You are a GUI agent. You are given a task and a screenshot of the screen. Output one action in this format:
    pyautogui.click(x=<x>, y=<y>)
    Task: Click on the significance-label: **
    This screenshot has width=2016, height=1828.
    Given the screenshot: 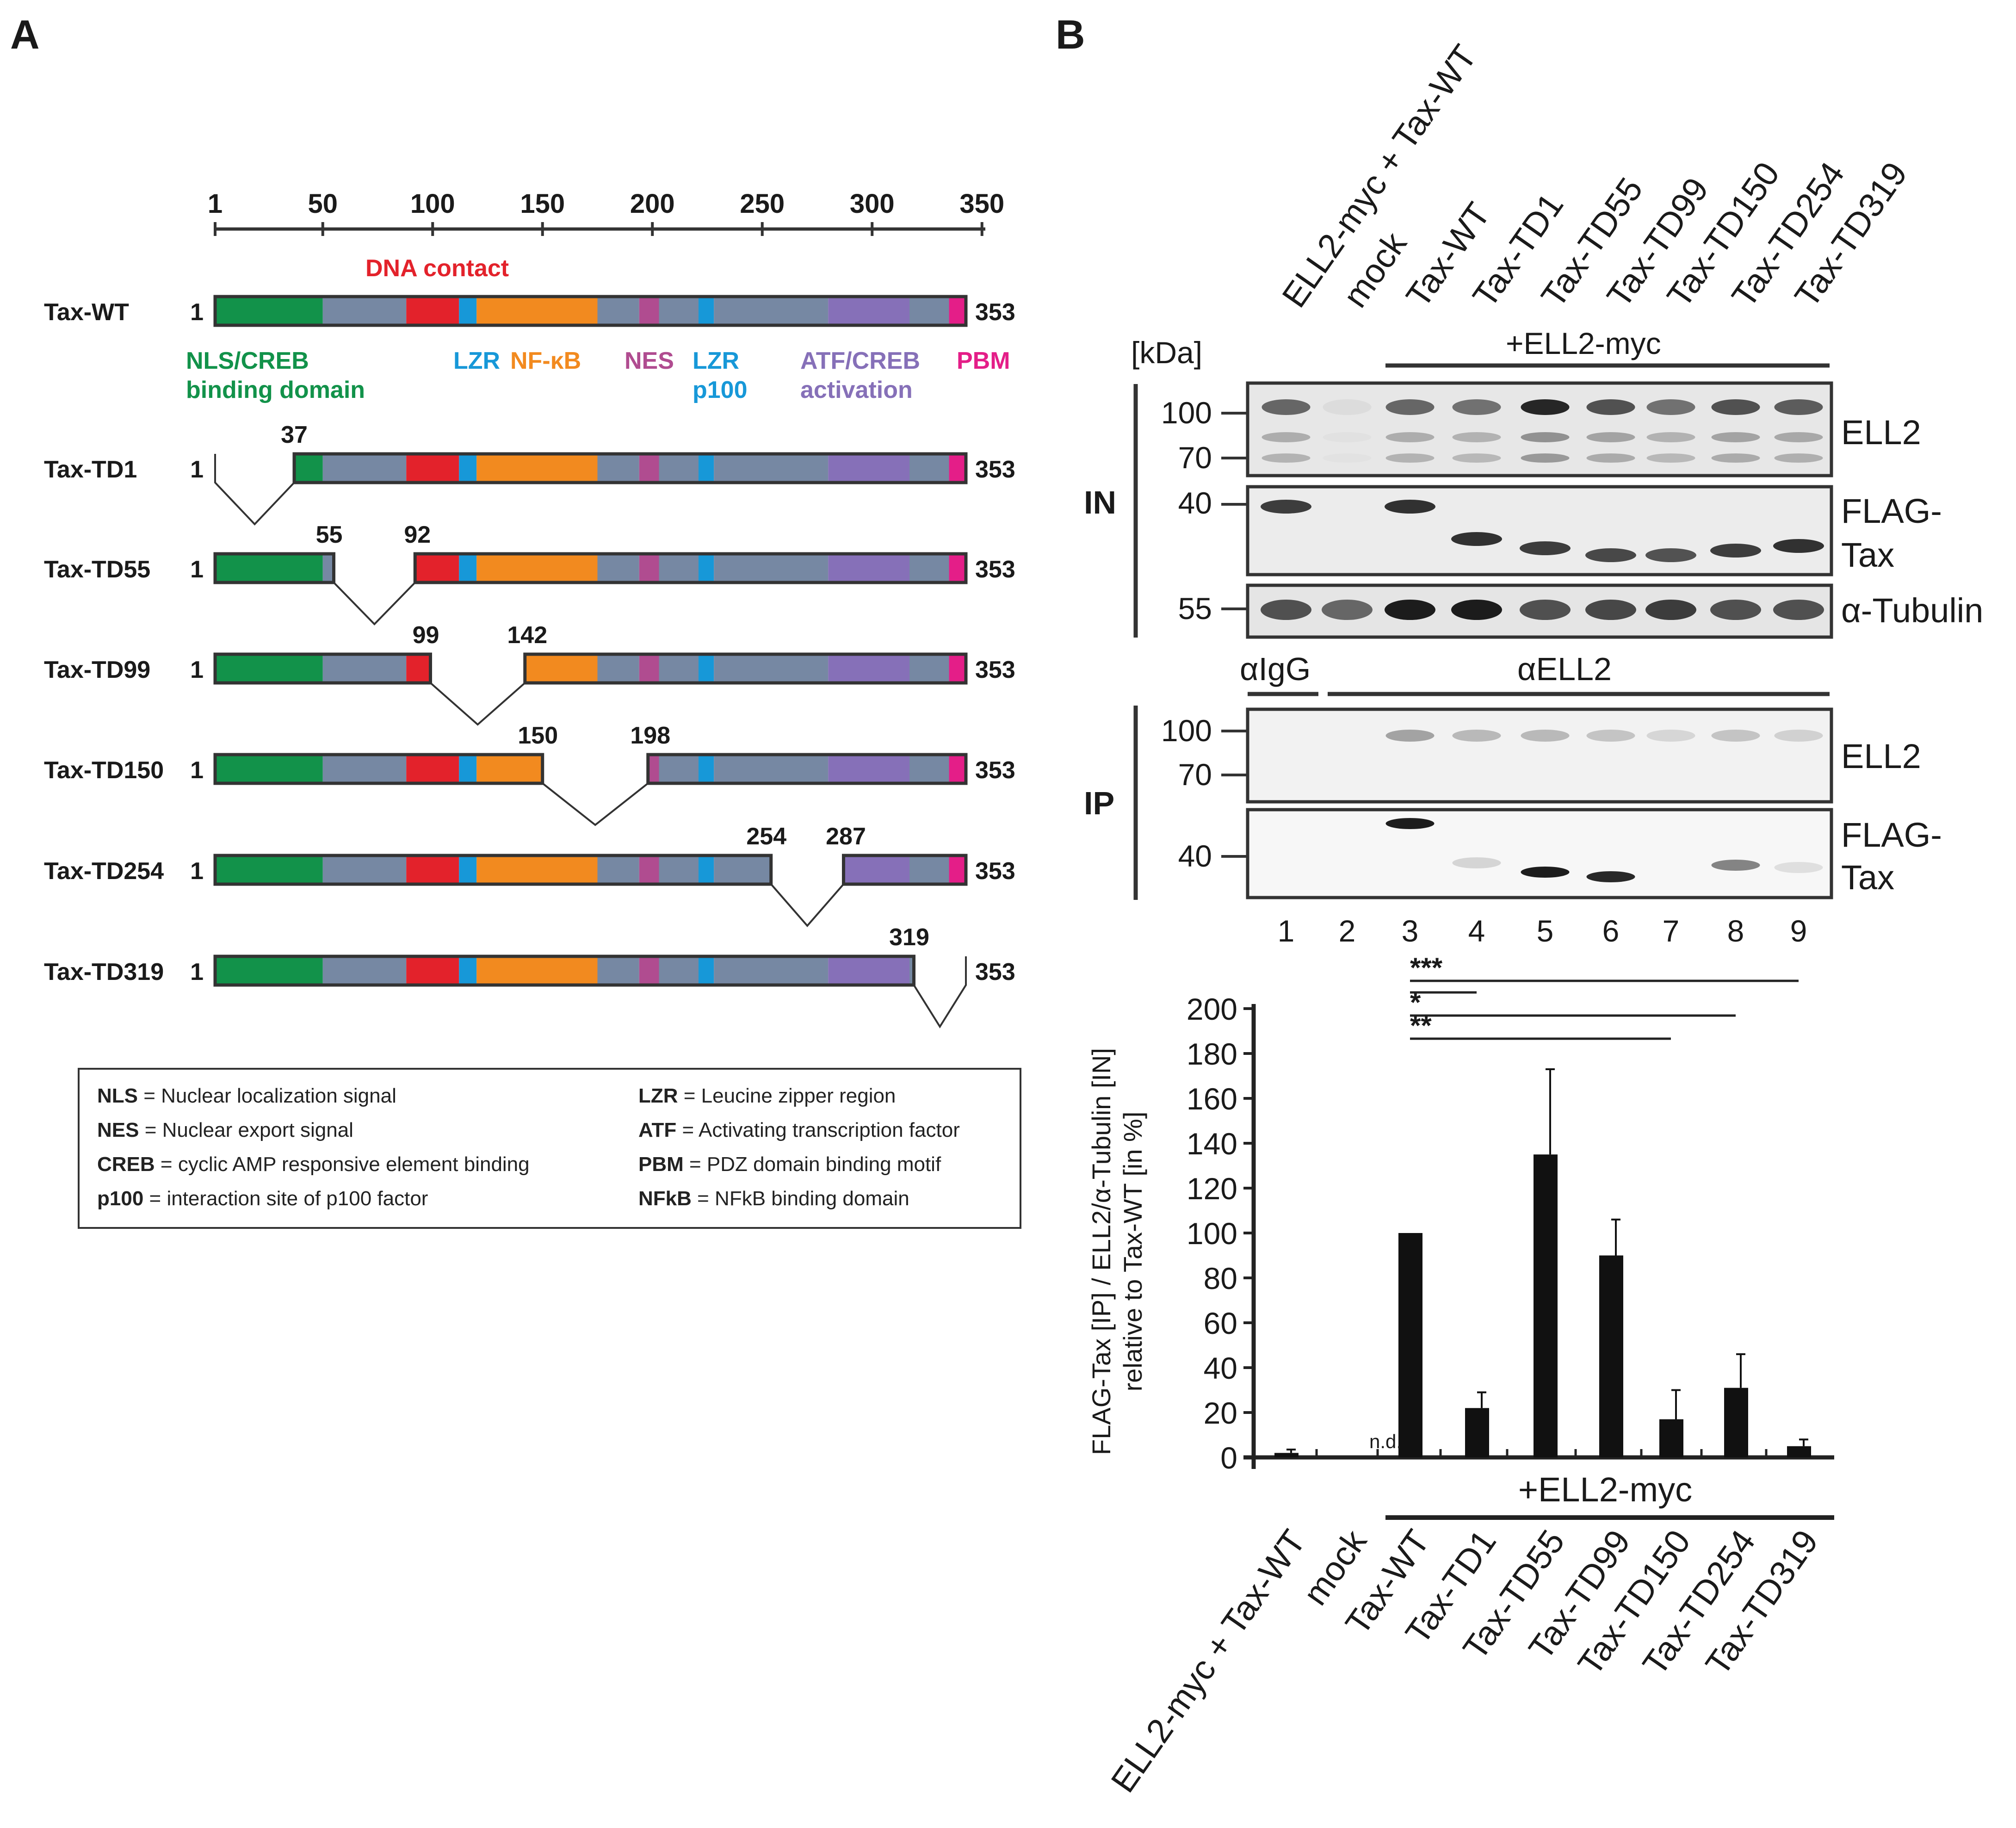 What is the action you would take?
    pyautogui.click(x=1421, y=1025)
    